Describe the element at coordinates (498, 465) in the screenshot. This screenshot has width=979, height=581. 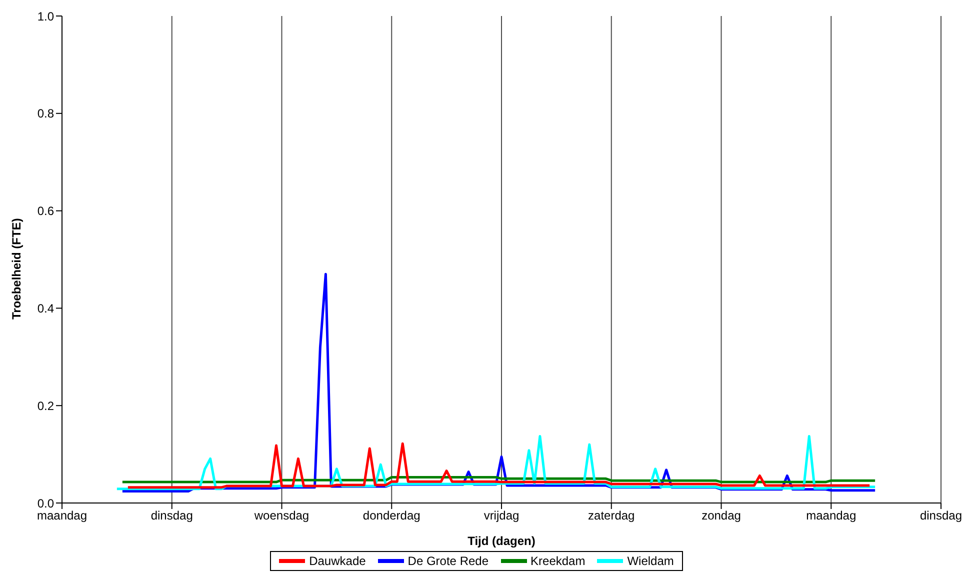
I see `line-series` at that location.